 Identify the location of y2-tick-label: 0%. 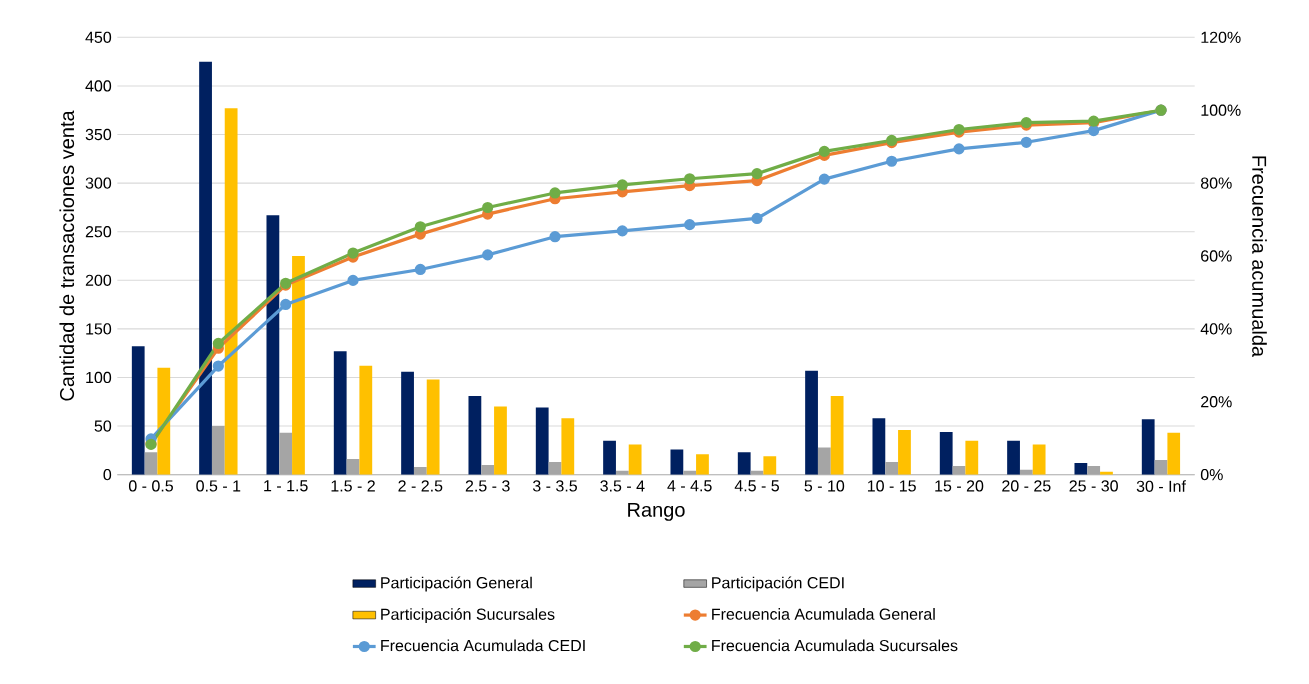
(1211, 474).